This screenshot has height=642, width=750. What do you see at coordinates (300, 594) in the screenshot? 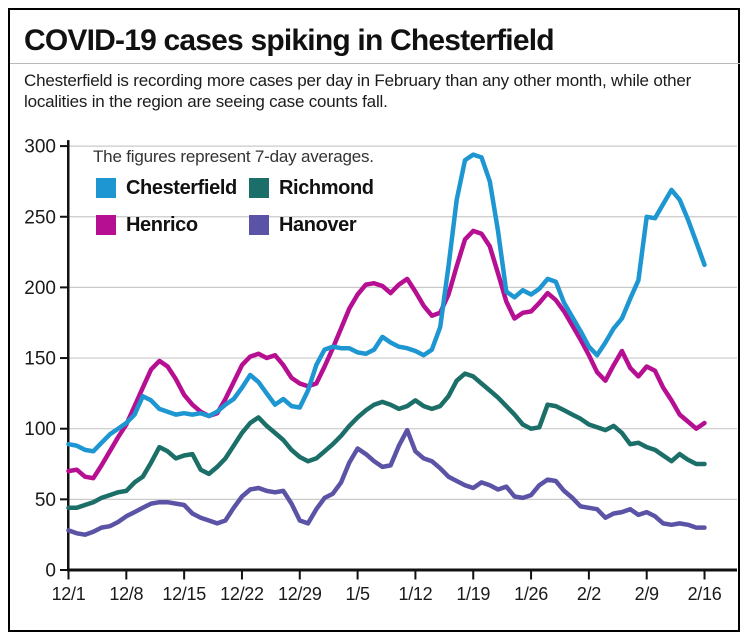
I see `x-axis-label-12/29: 12/29` at bounding box center [300, 594].